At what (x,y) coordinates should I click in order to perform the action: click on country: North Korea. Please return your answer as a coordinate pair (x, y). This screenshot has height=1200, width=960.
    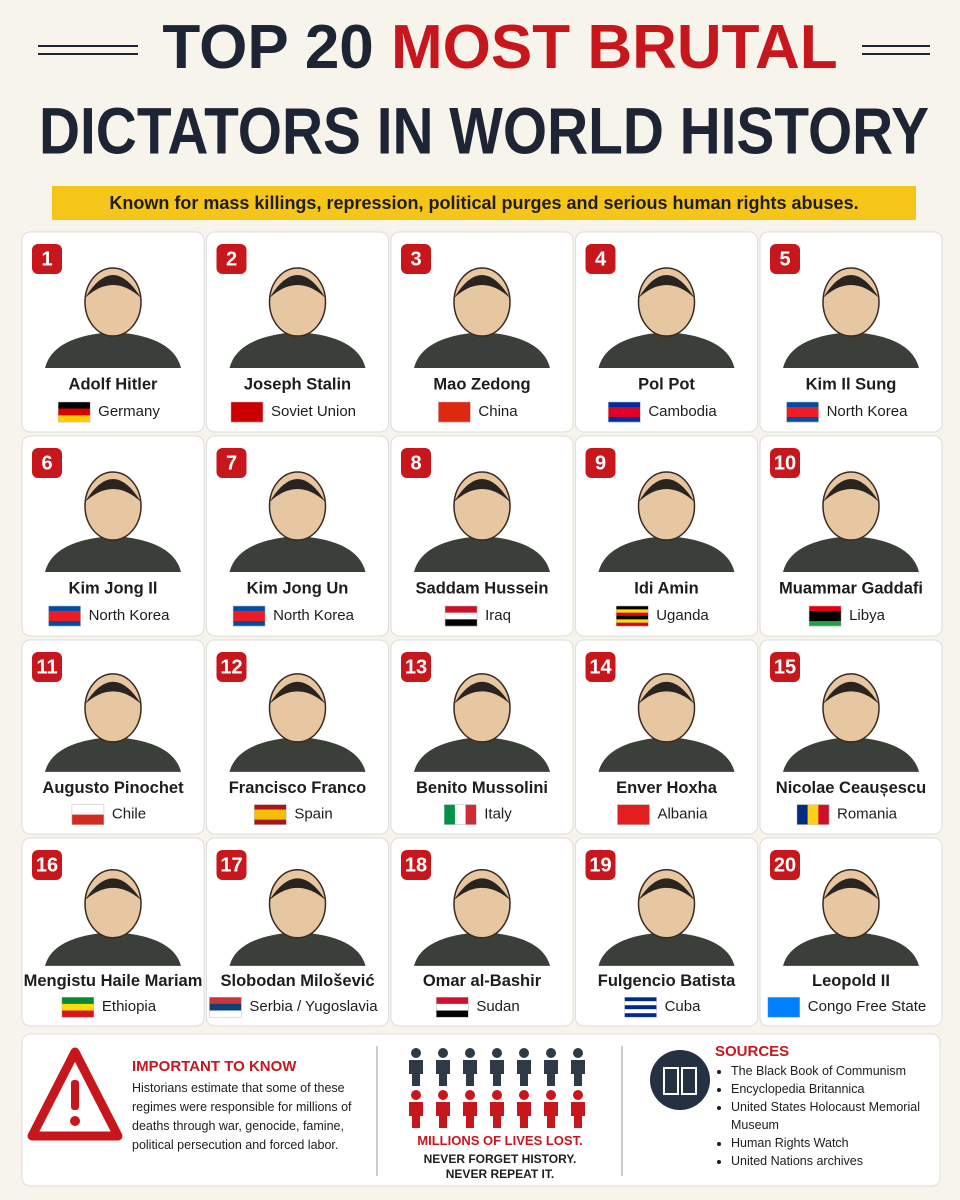
    Looking at the image, I should click on (314, 615).